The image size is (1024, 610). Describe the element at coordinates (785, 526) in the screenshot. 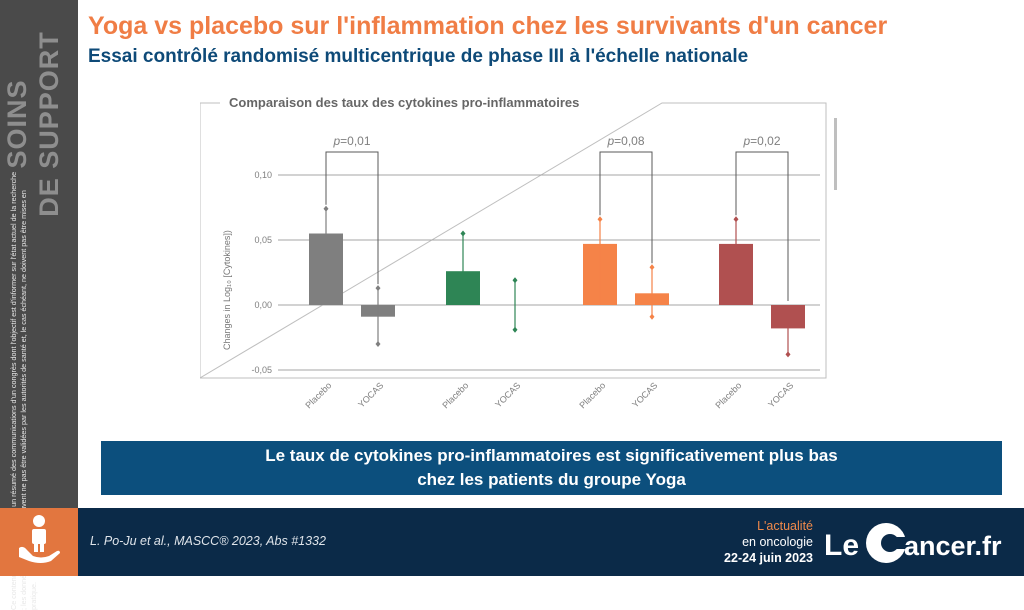

I see `event-line1: L'actualité` at that location.